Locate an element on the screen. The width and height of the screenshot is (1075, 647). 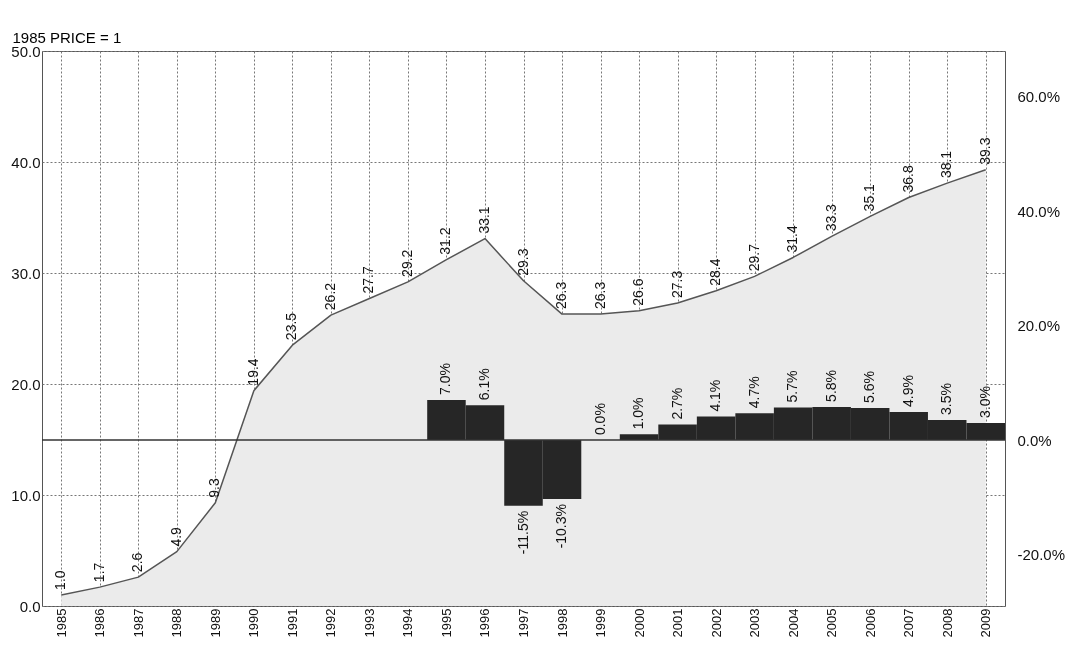
data-label: 1.0 is located at coordinates (60, 580).